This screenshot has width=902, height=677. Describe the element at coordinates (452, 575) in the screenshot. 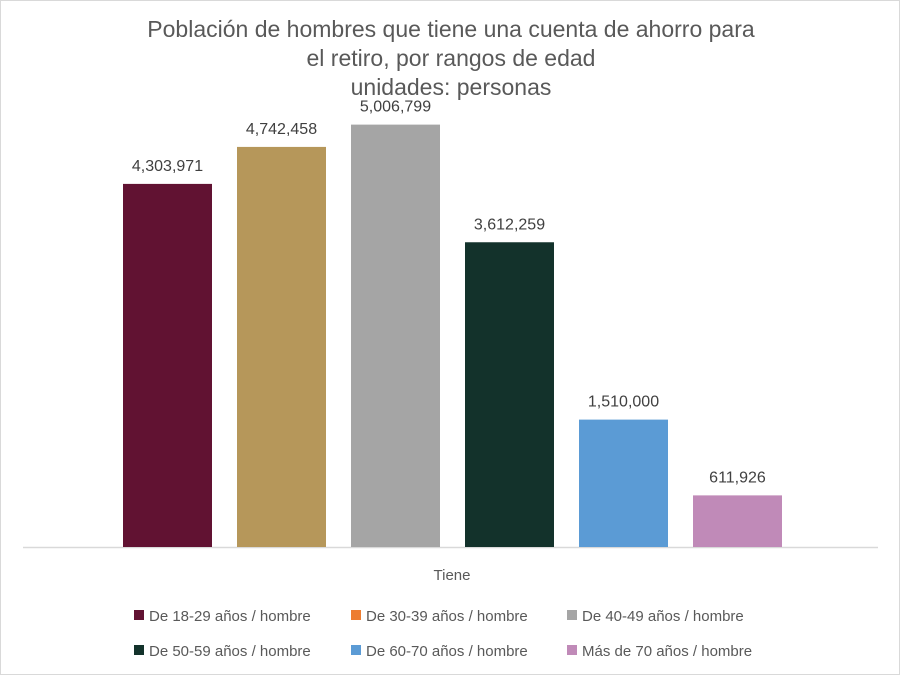

I see `category-label: Tiene` at that location.